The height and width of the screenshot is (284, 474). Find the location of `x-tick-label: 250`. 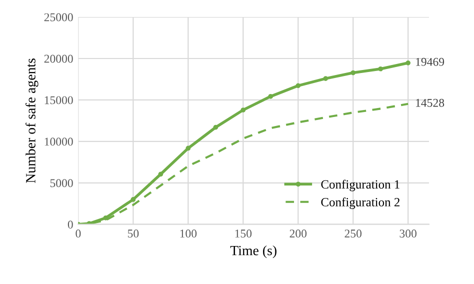

x-tick-label: 250 is located at coordinates (353, 234).